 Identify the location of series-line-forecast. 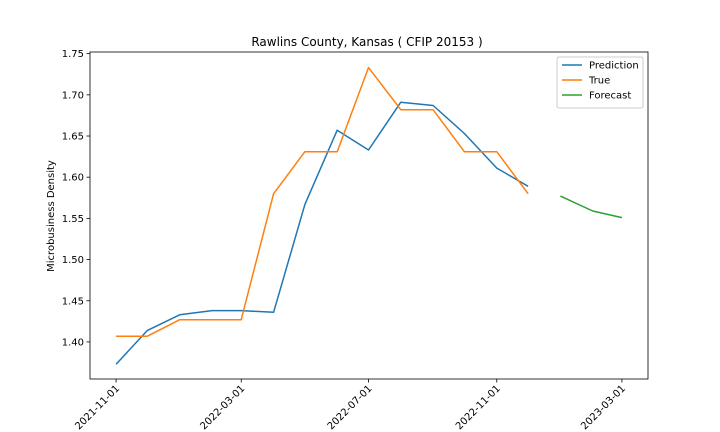
(591, 207).